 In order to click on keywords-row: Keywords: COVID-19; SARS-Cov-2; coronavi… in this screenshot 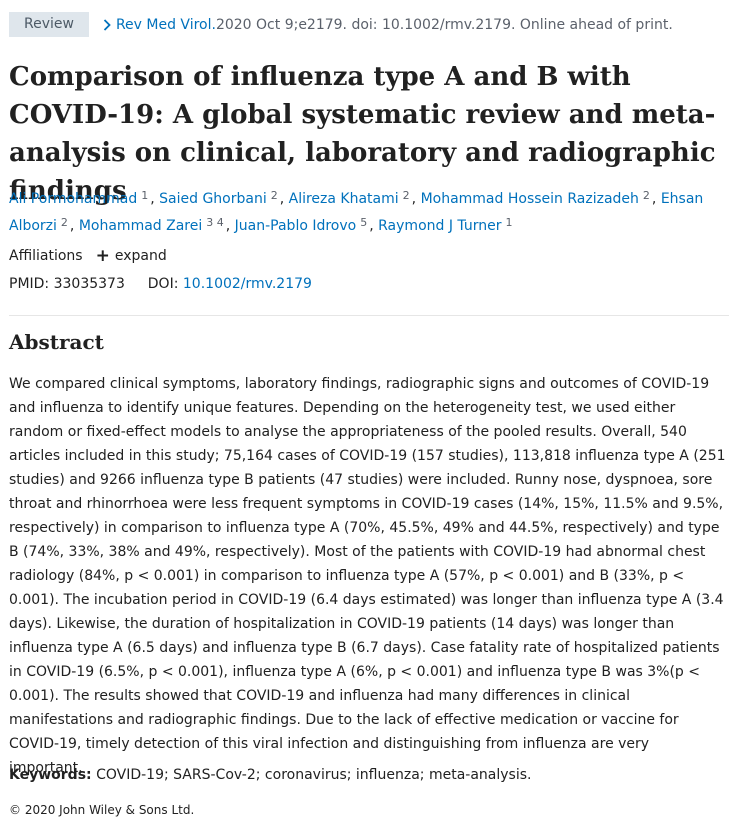, I will do `click(270, 775)`.